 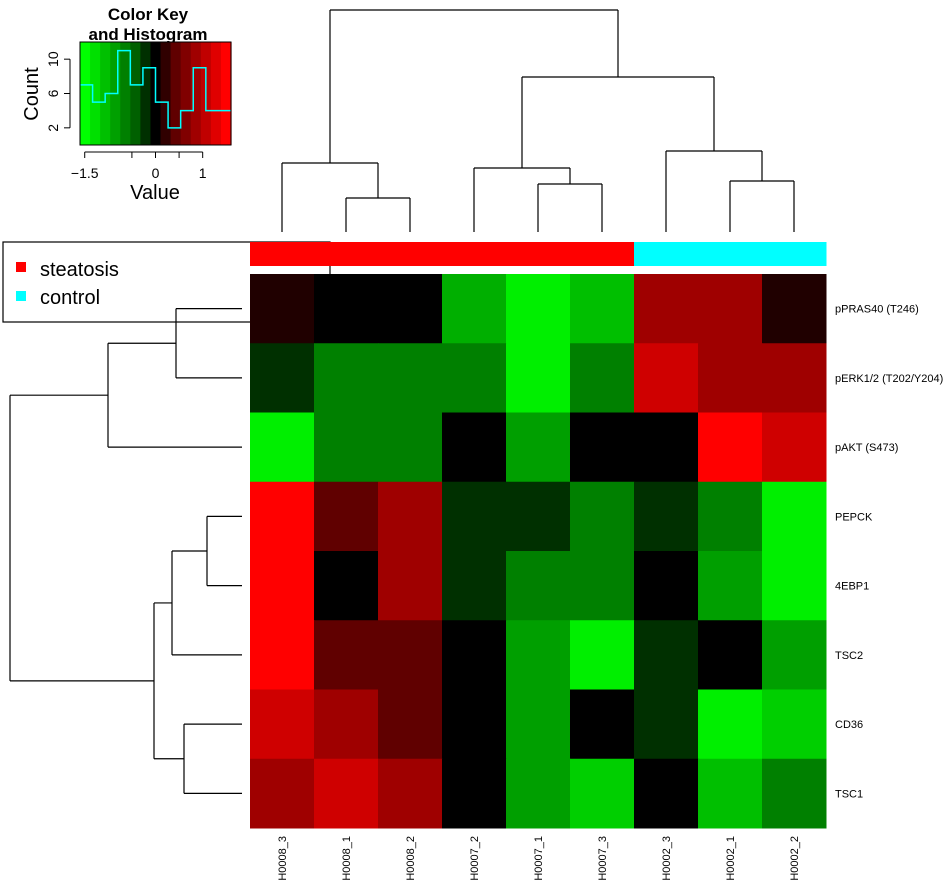 What do you see at coordinates (32, 94) in the screenshot?
I see `color-key-ylabel: Count` at bounding box center [32, 94].